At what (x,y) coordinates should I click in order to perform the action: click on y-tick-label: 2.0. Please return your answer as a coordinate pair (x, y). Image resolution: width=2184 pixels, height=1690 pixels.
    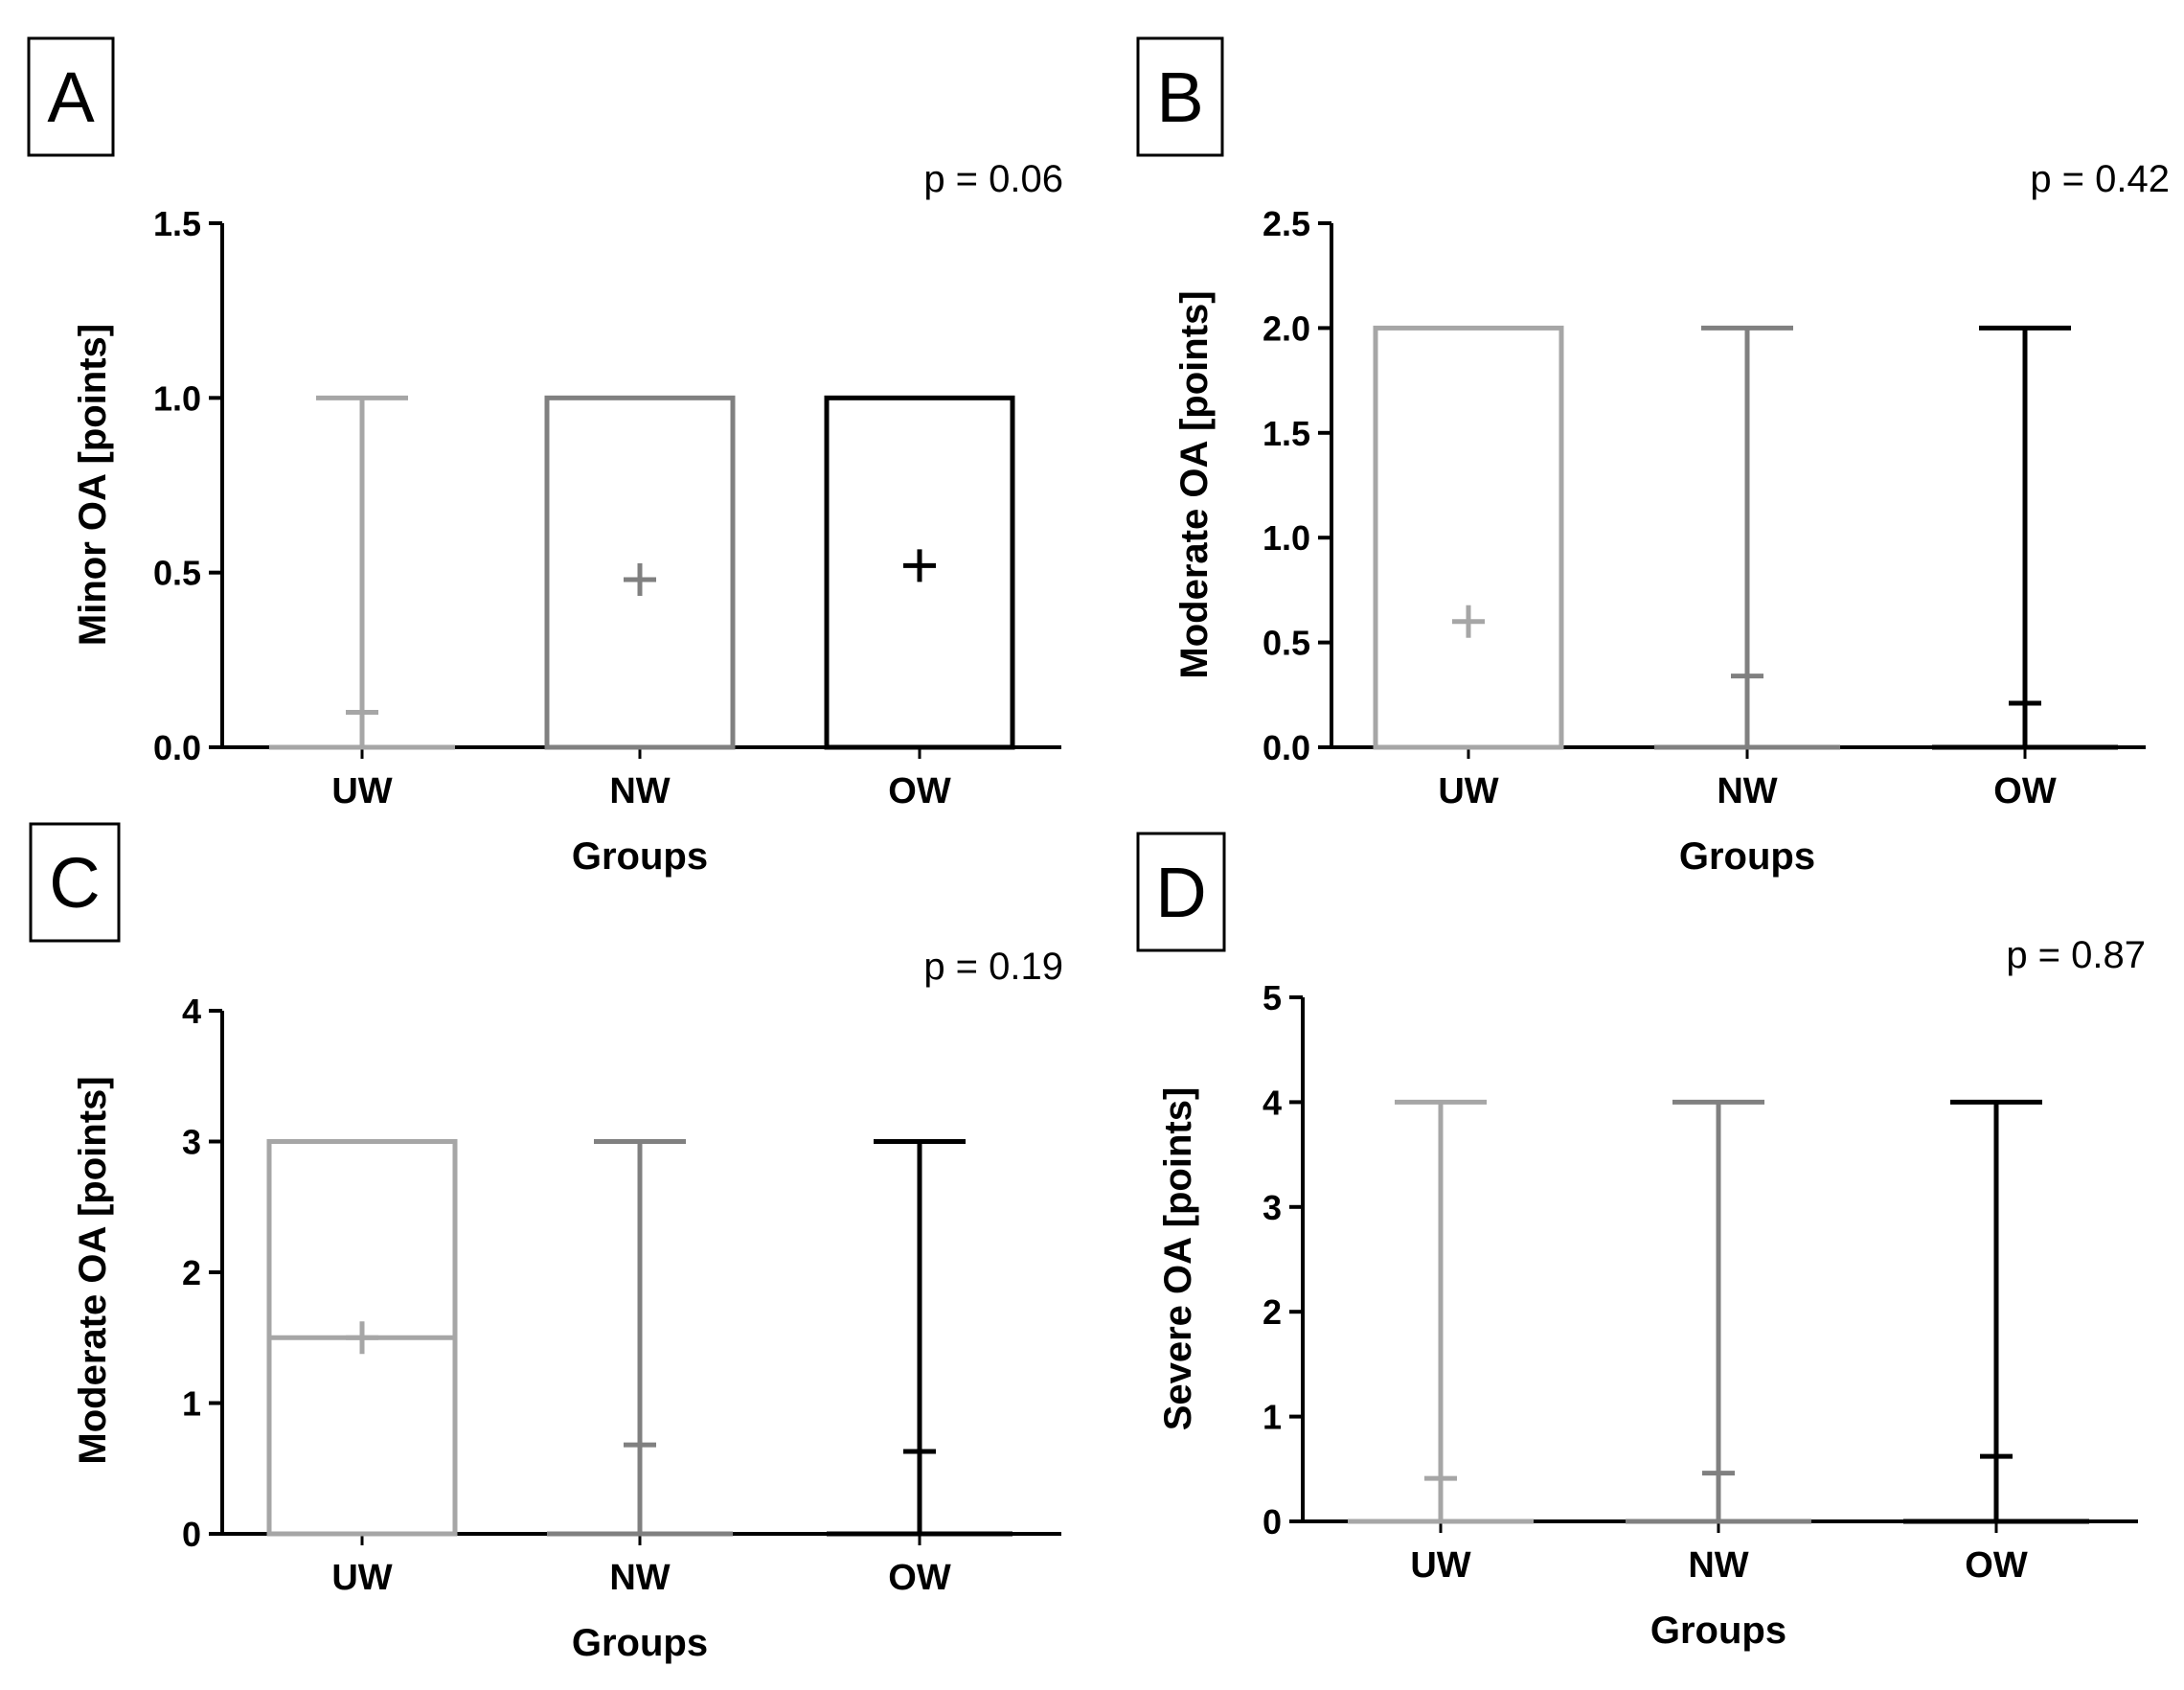
    Looking at the image, I should click on (1287, 328).